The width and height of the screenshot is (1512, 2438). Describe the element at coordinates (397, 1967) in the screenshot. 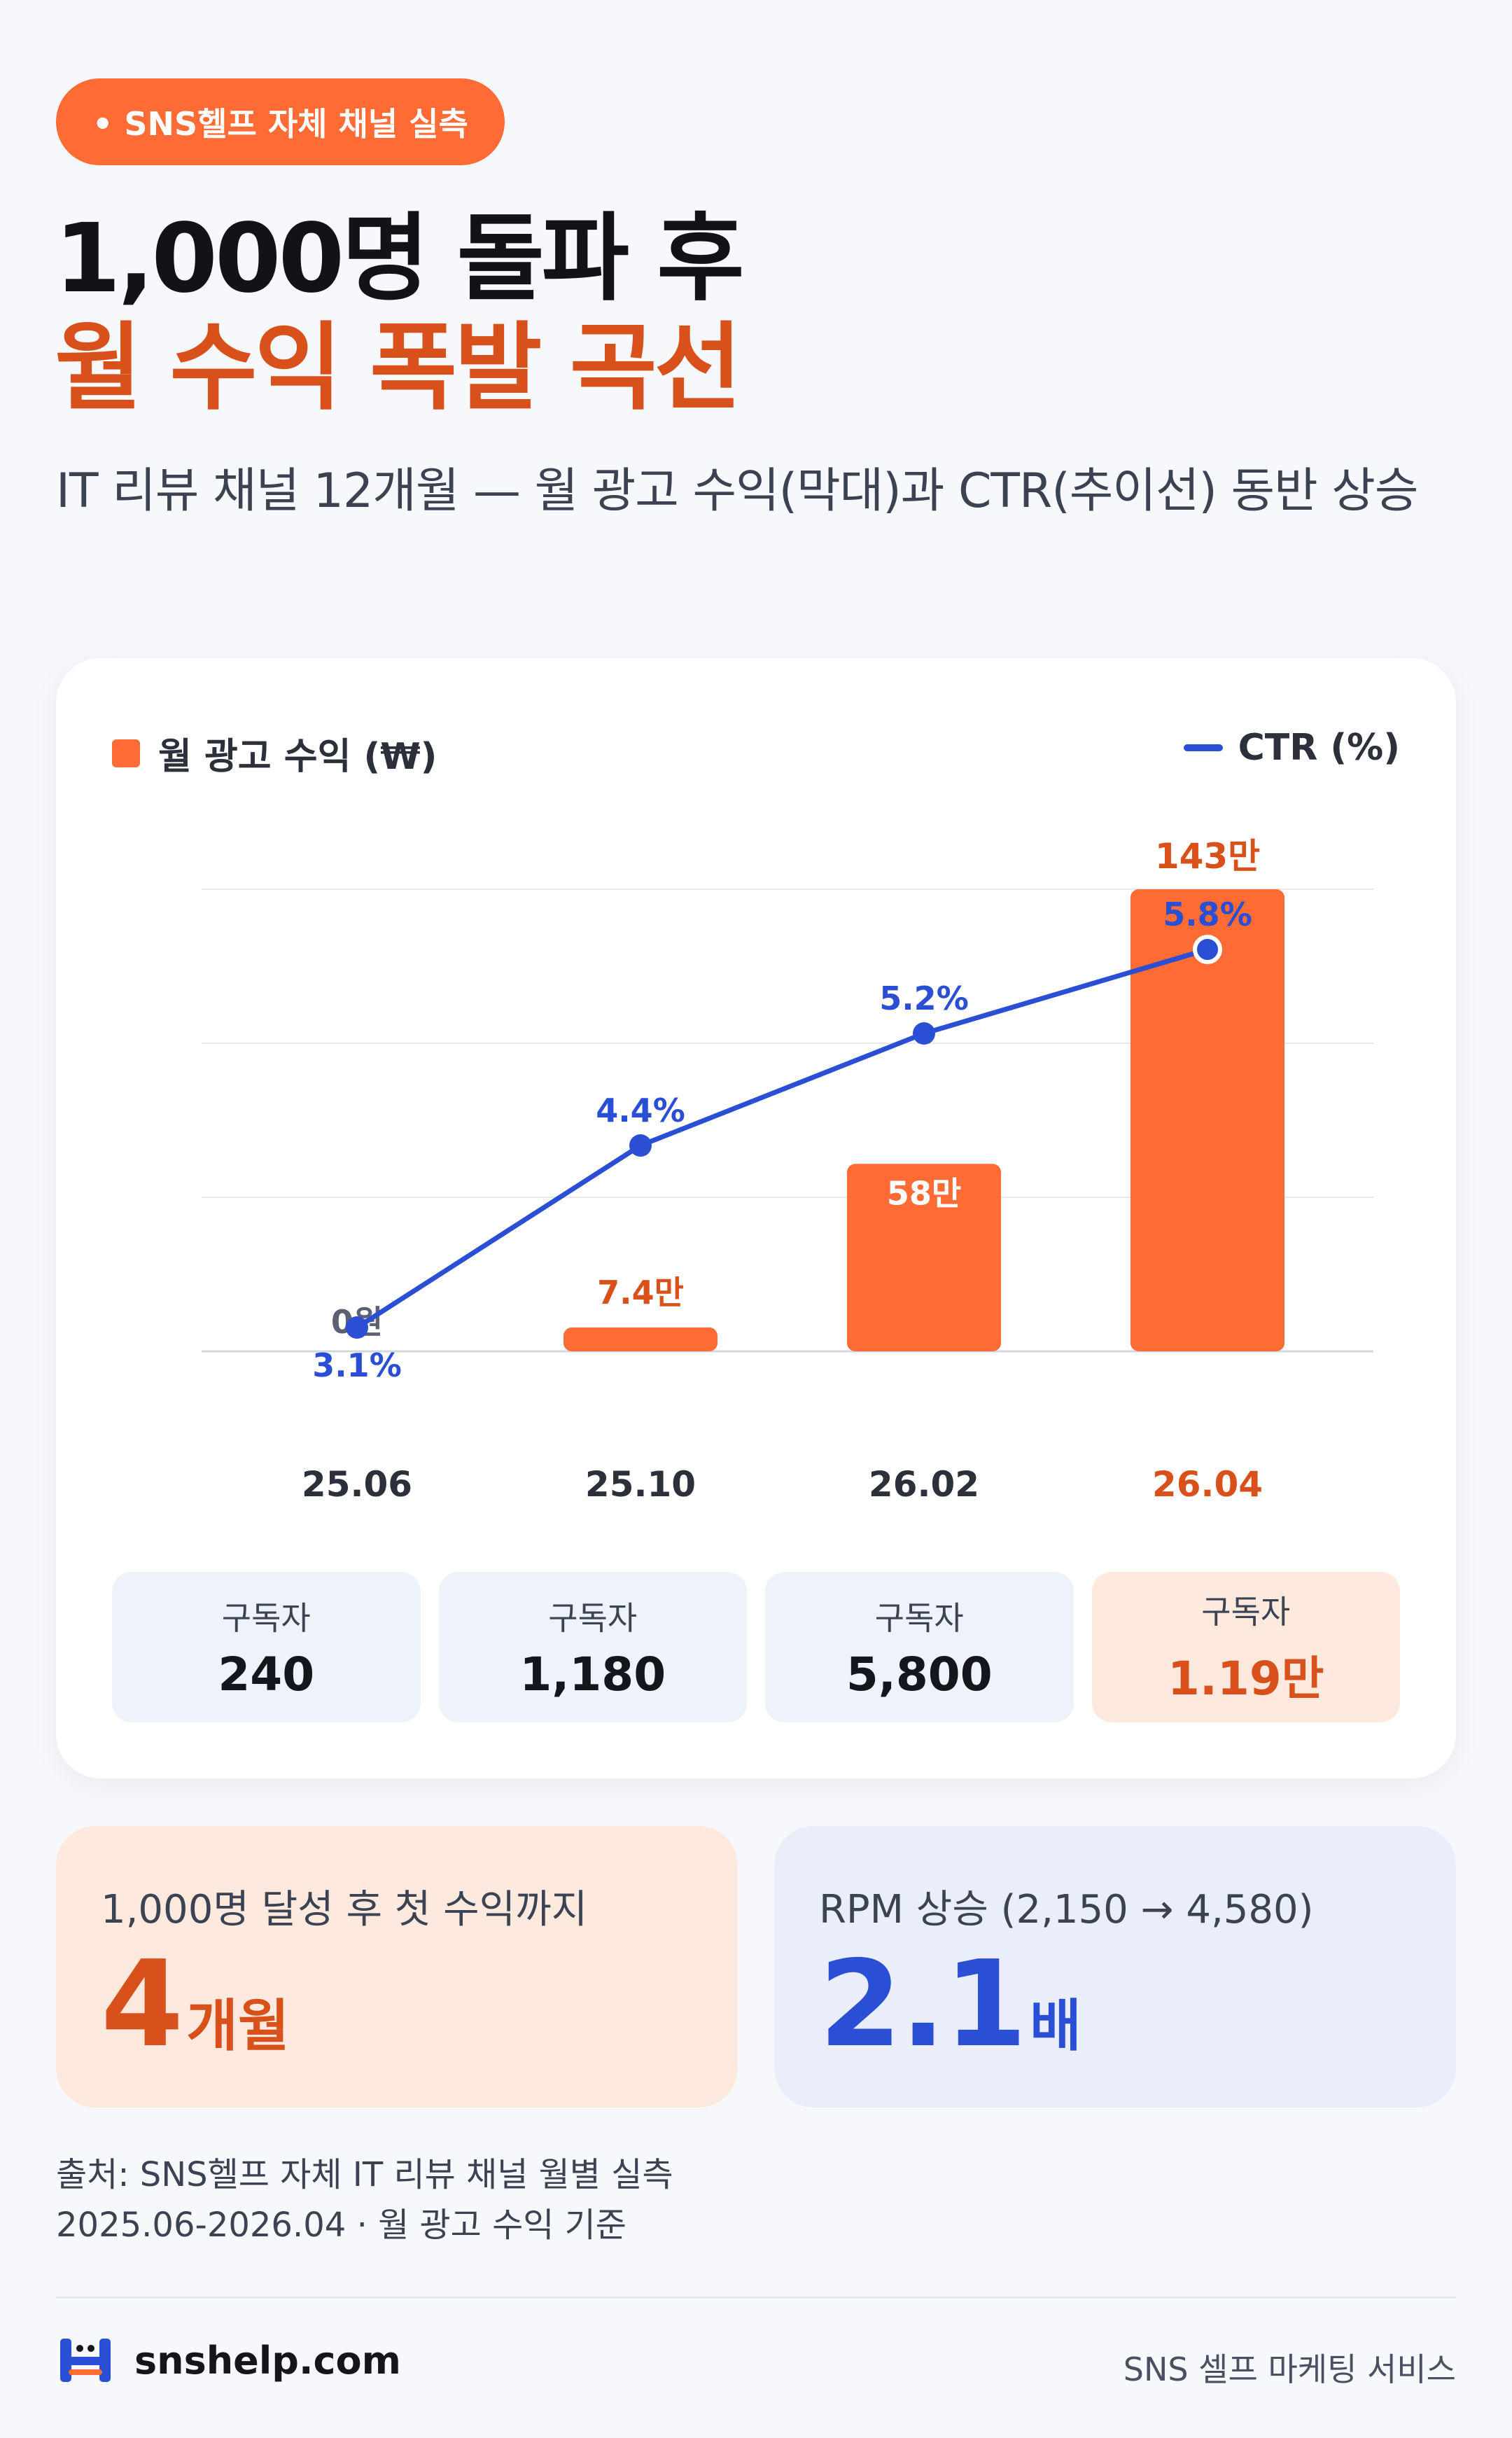

I see `stat-first-revenue: 1,000명 달성 후 첫 수익까지 4개월` at that location.